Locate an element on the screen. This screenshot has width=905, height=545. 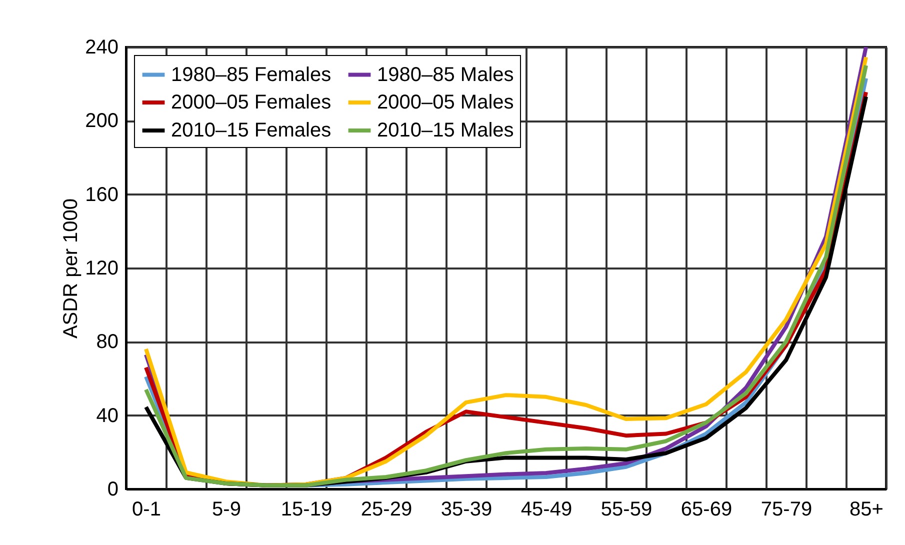
y-tick-label: 120 is located at coordinates (101, 269).